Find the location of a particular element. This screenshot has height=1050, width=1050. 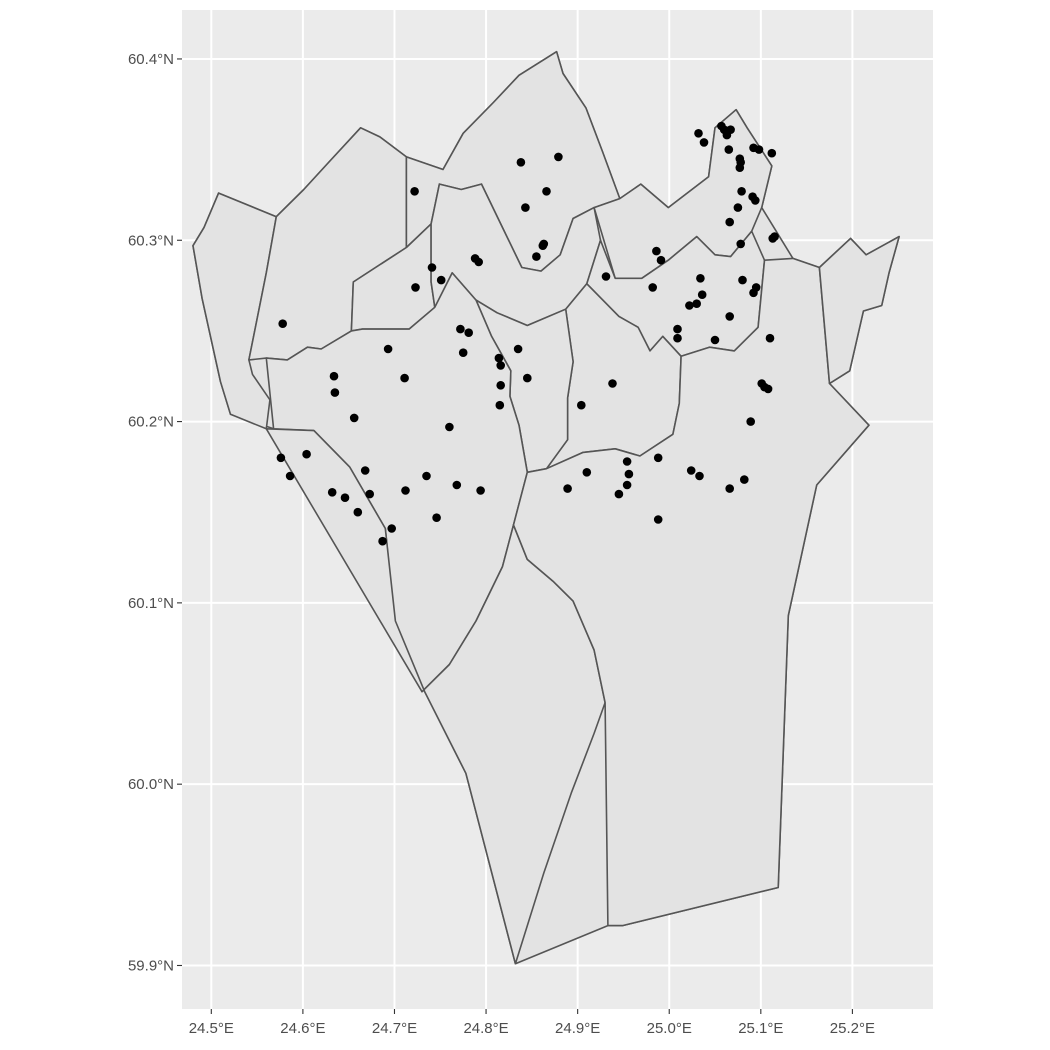

y-tick-label: 60.1°N is located at coordinates (151, 603).